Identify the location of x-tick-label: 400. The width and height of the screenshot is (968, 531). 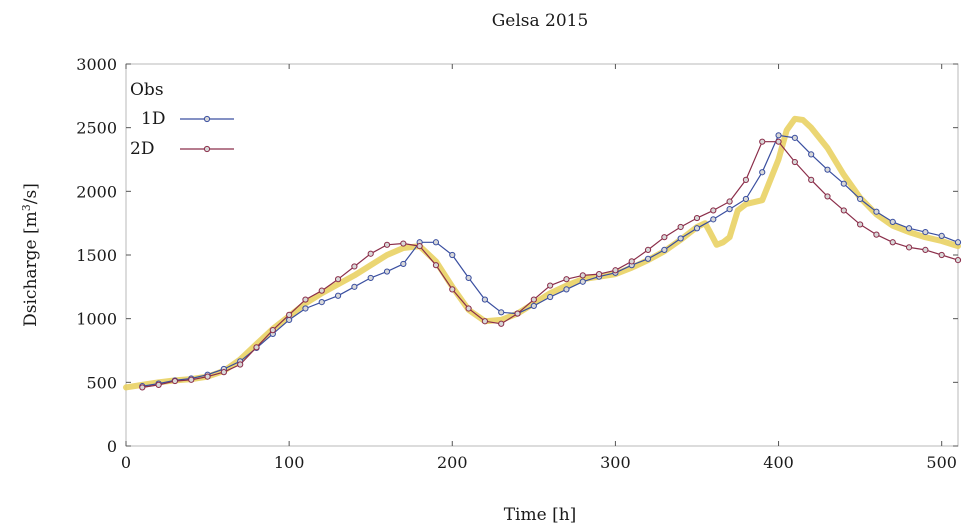
(778, 462).